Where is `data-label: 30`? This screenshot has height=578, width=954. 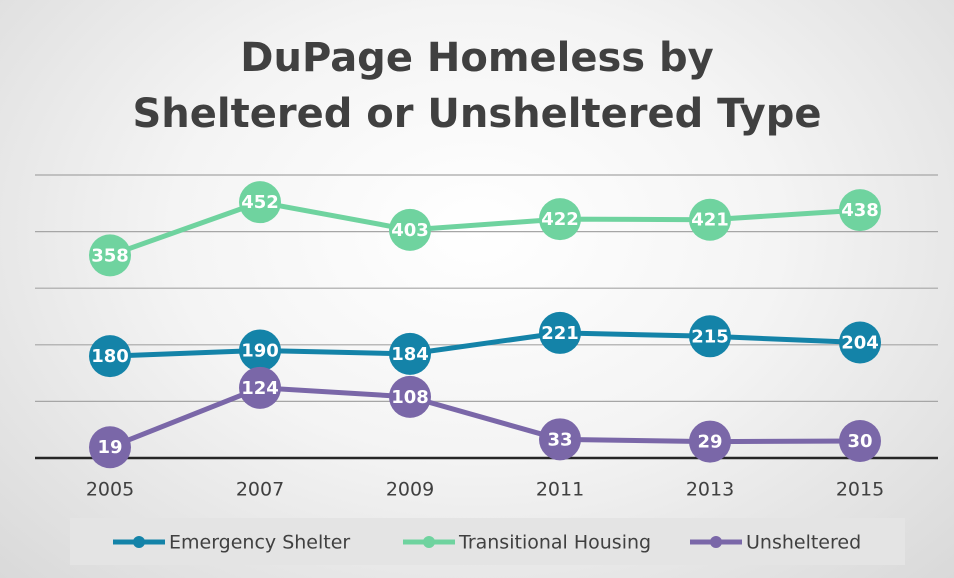
data-label: 30 is located at coordinates (859, 441).